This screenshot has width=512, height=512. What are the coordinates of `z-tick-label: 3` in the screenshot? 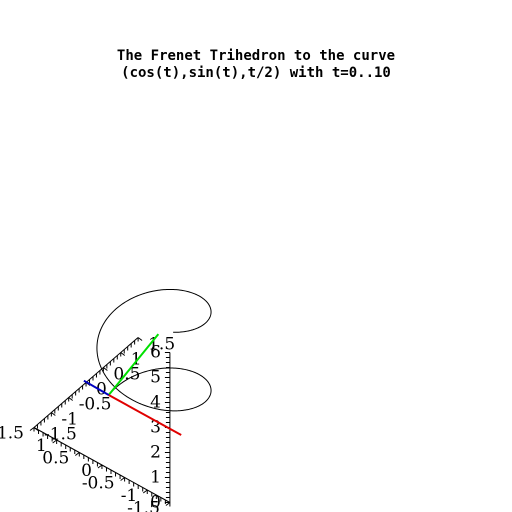 It's located at (155, 428).